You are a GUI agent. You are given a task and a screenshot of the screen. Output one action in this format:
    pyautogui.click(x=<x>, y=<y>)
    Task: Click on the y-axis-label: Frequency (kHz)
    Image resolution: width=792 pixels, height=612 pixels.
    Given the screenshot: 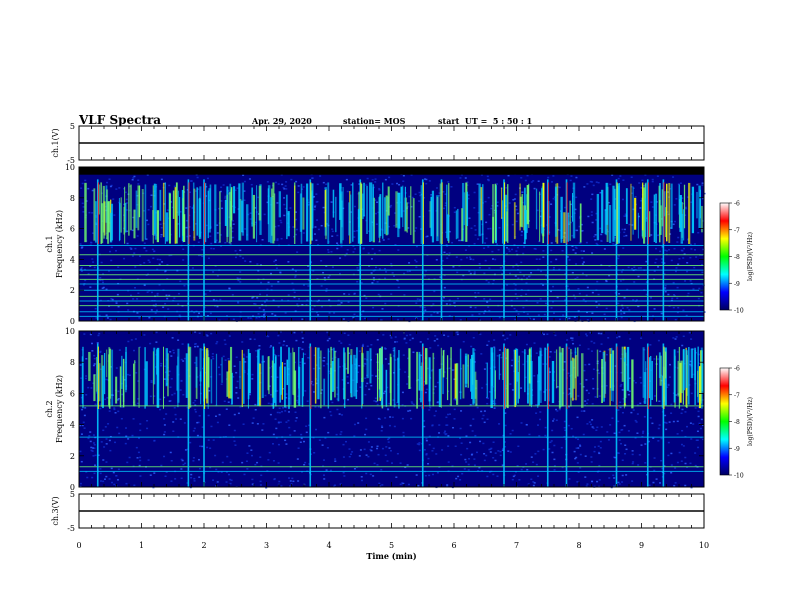 What is the action you would take?
    pyautogui.click(x=59, y=244)
    